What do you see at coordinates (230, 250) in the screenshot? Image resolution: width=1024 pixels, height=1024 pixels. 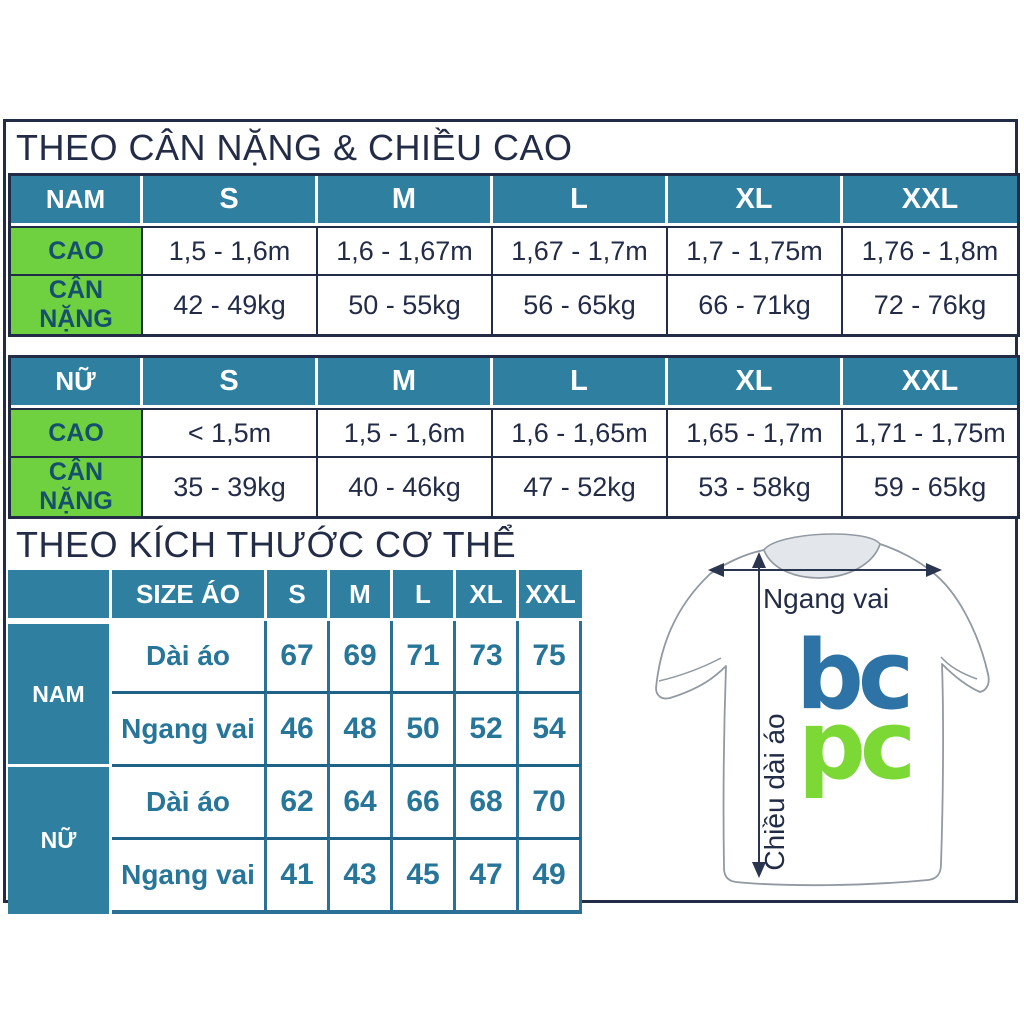 I see `men-height-s: 1,5 - 1,6m` at bounding box center [230, 250].